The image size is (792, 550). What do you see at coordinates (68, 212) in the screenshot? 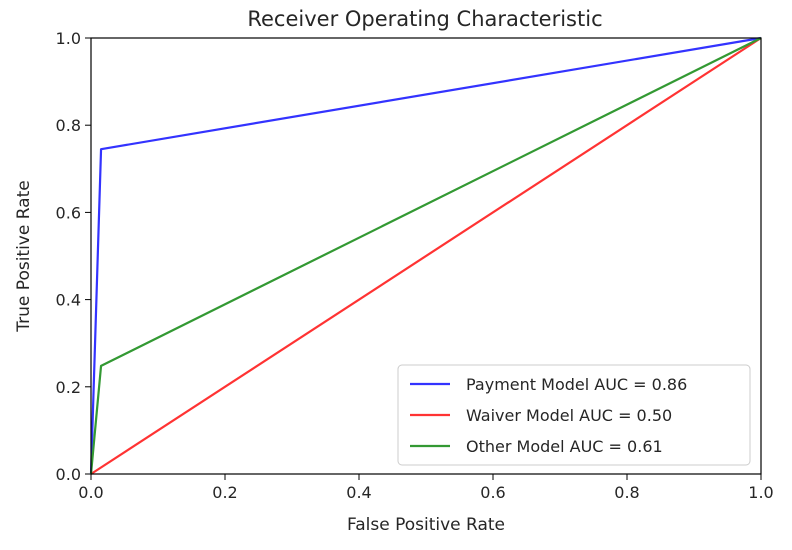
I see `y-tick-label: 0.6` at bounding box center [68, 212].